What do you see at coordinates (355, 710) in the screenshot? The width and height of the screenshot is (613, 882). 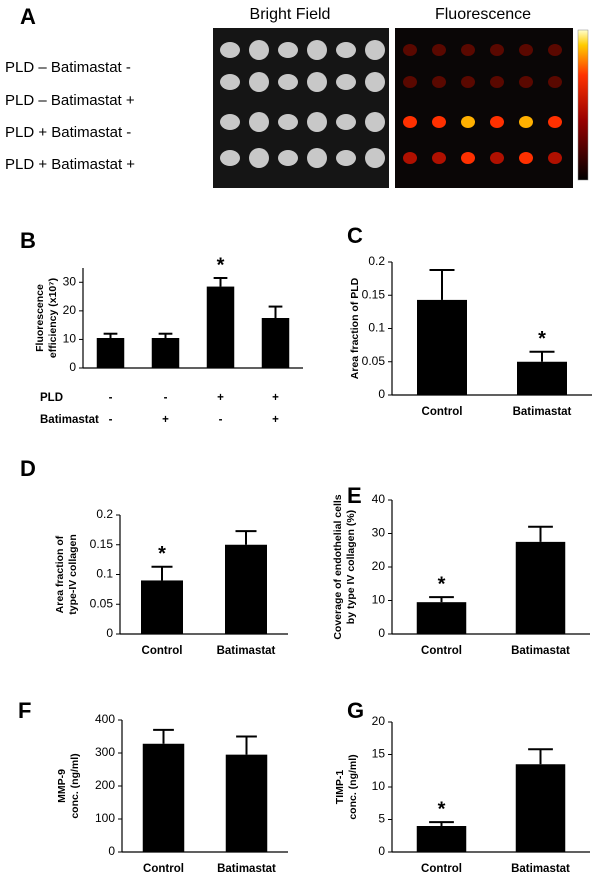 I see `panel-label: G` at bounding box center [355, 710].